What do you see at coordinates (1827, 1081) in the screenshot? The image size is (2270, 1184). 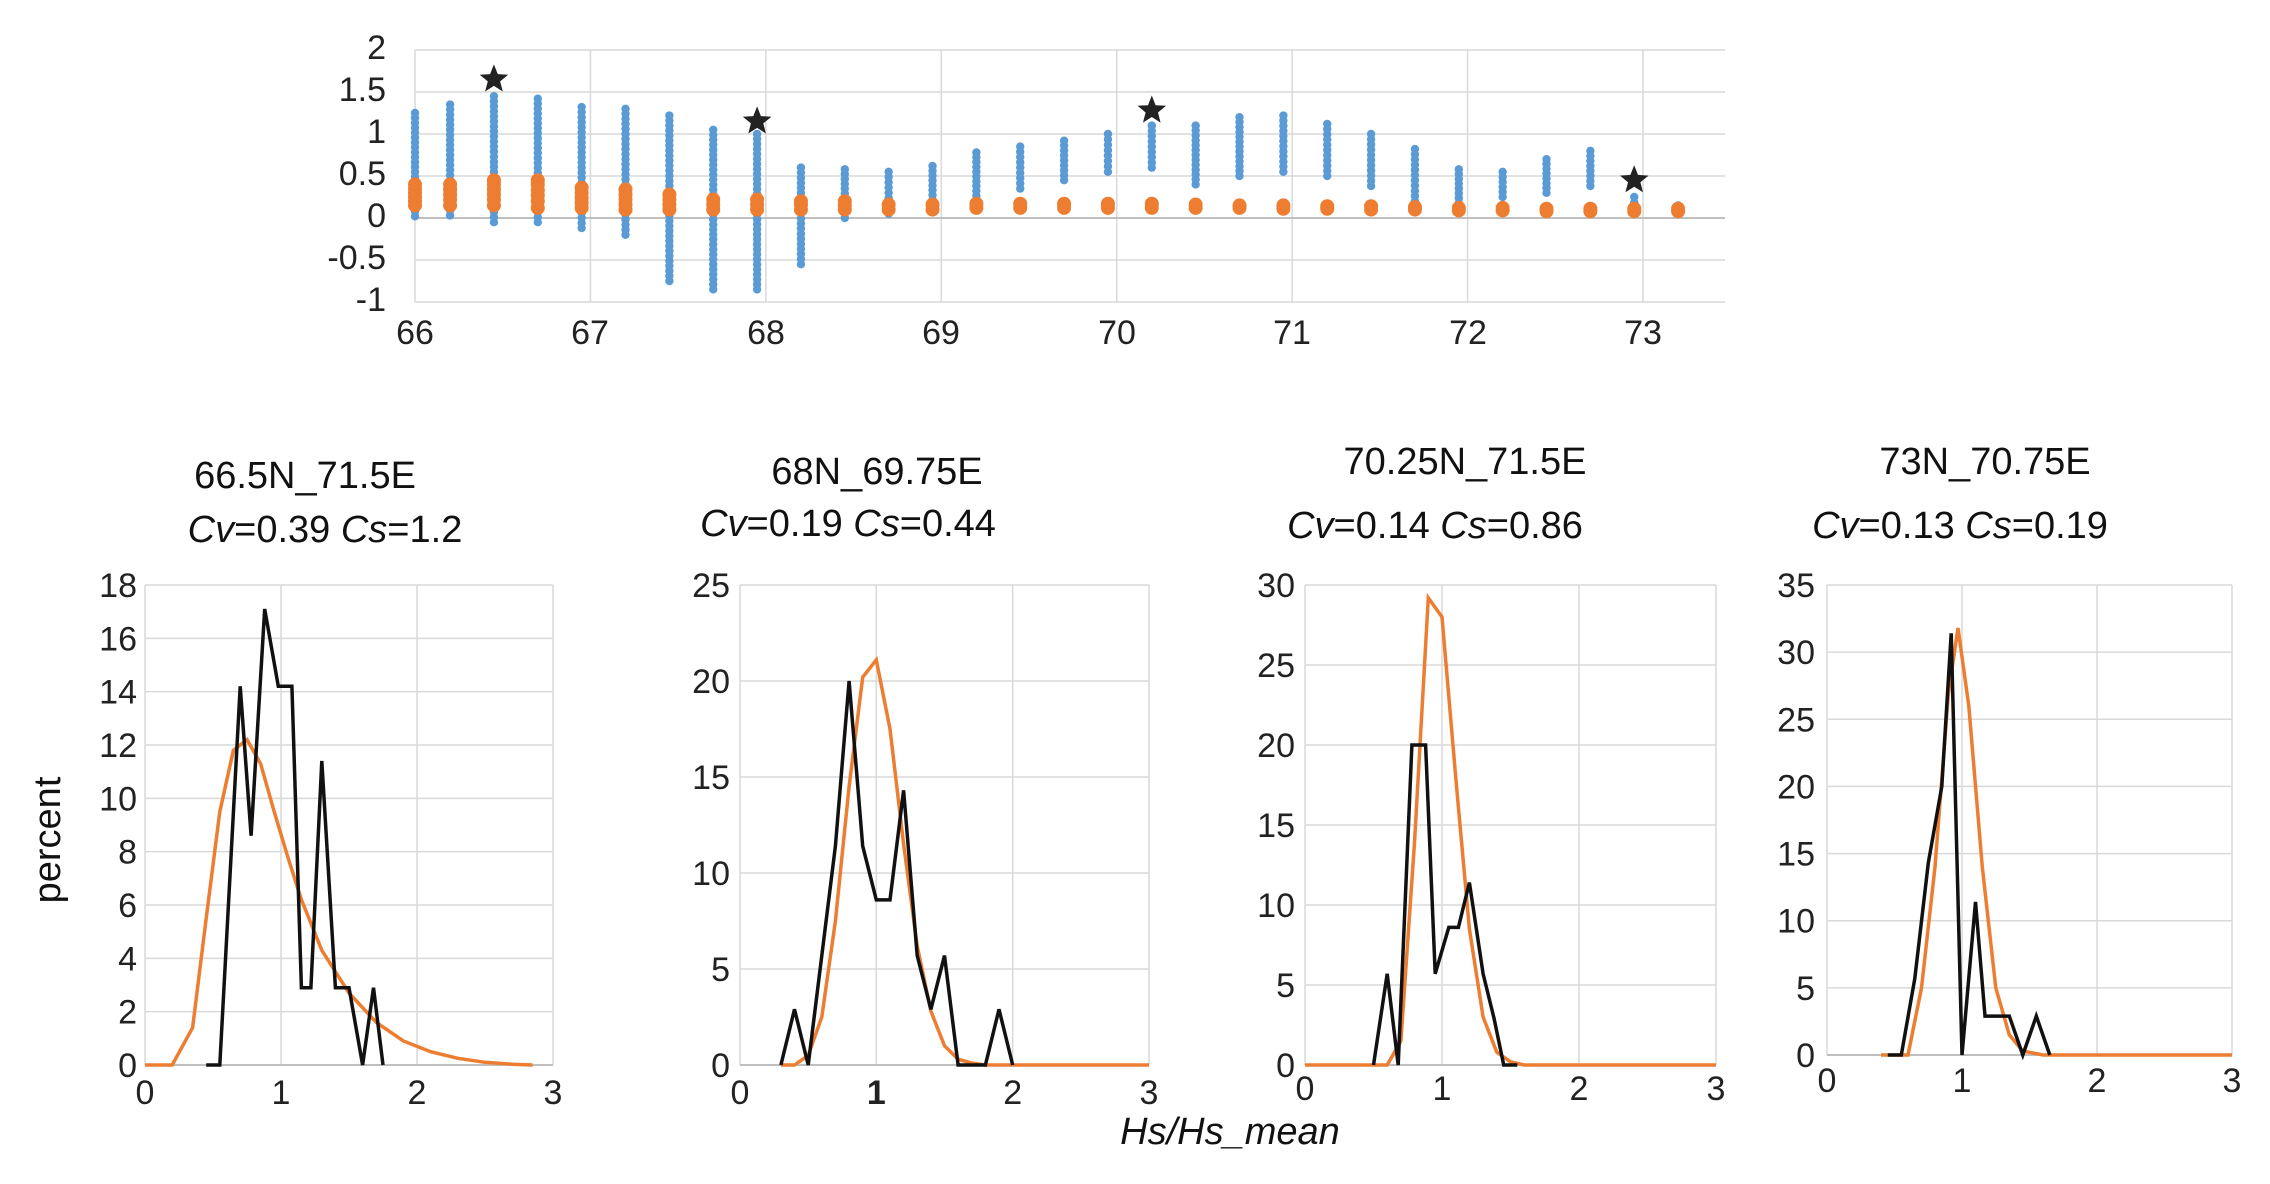 I see `panel-4-x-tick: 0` at bounding box center [1827, 1081].